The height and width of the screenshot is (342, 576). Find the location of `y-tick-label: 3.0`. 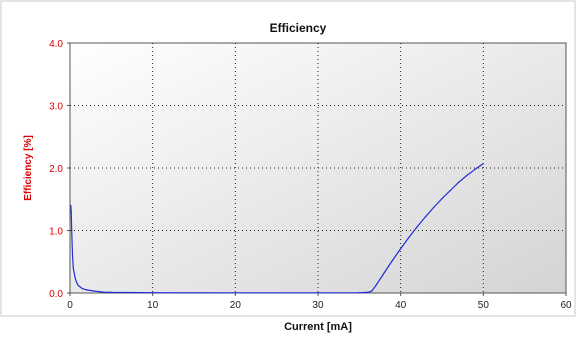

y-tick-label: 3.0 is located at coordinates (56, 107).